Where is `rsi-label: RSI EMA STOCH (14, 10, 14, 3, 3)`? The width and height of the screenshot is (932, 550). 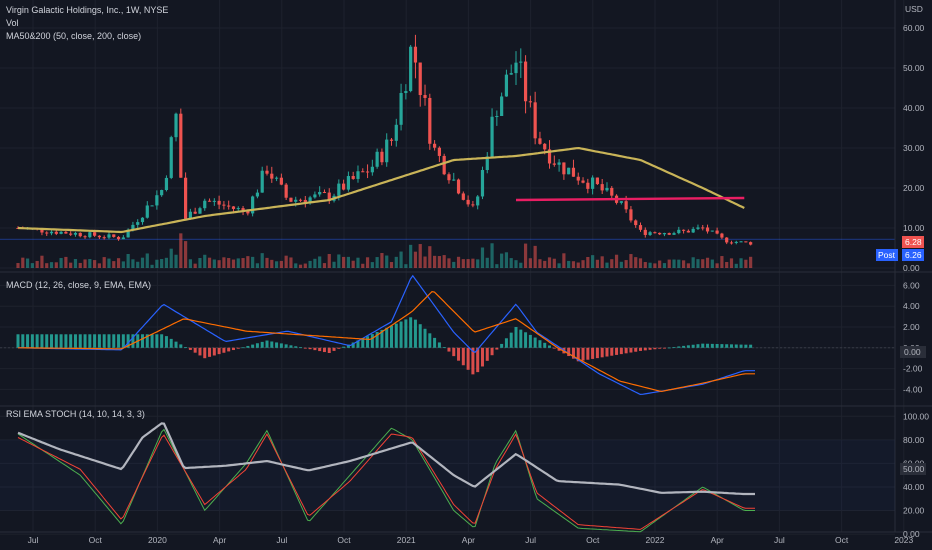 rsi-label: RSI EMA STOCH (14, 10, 14, 3, 3) is located at coordinates (75, 414).